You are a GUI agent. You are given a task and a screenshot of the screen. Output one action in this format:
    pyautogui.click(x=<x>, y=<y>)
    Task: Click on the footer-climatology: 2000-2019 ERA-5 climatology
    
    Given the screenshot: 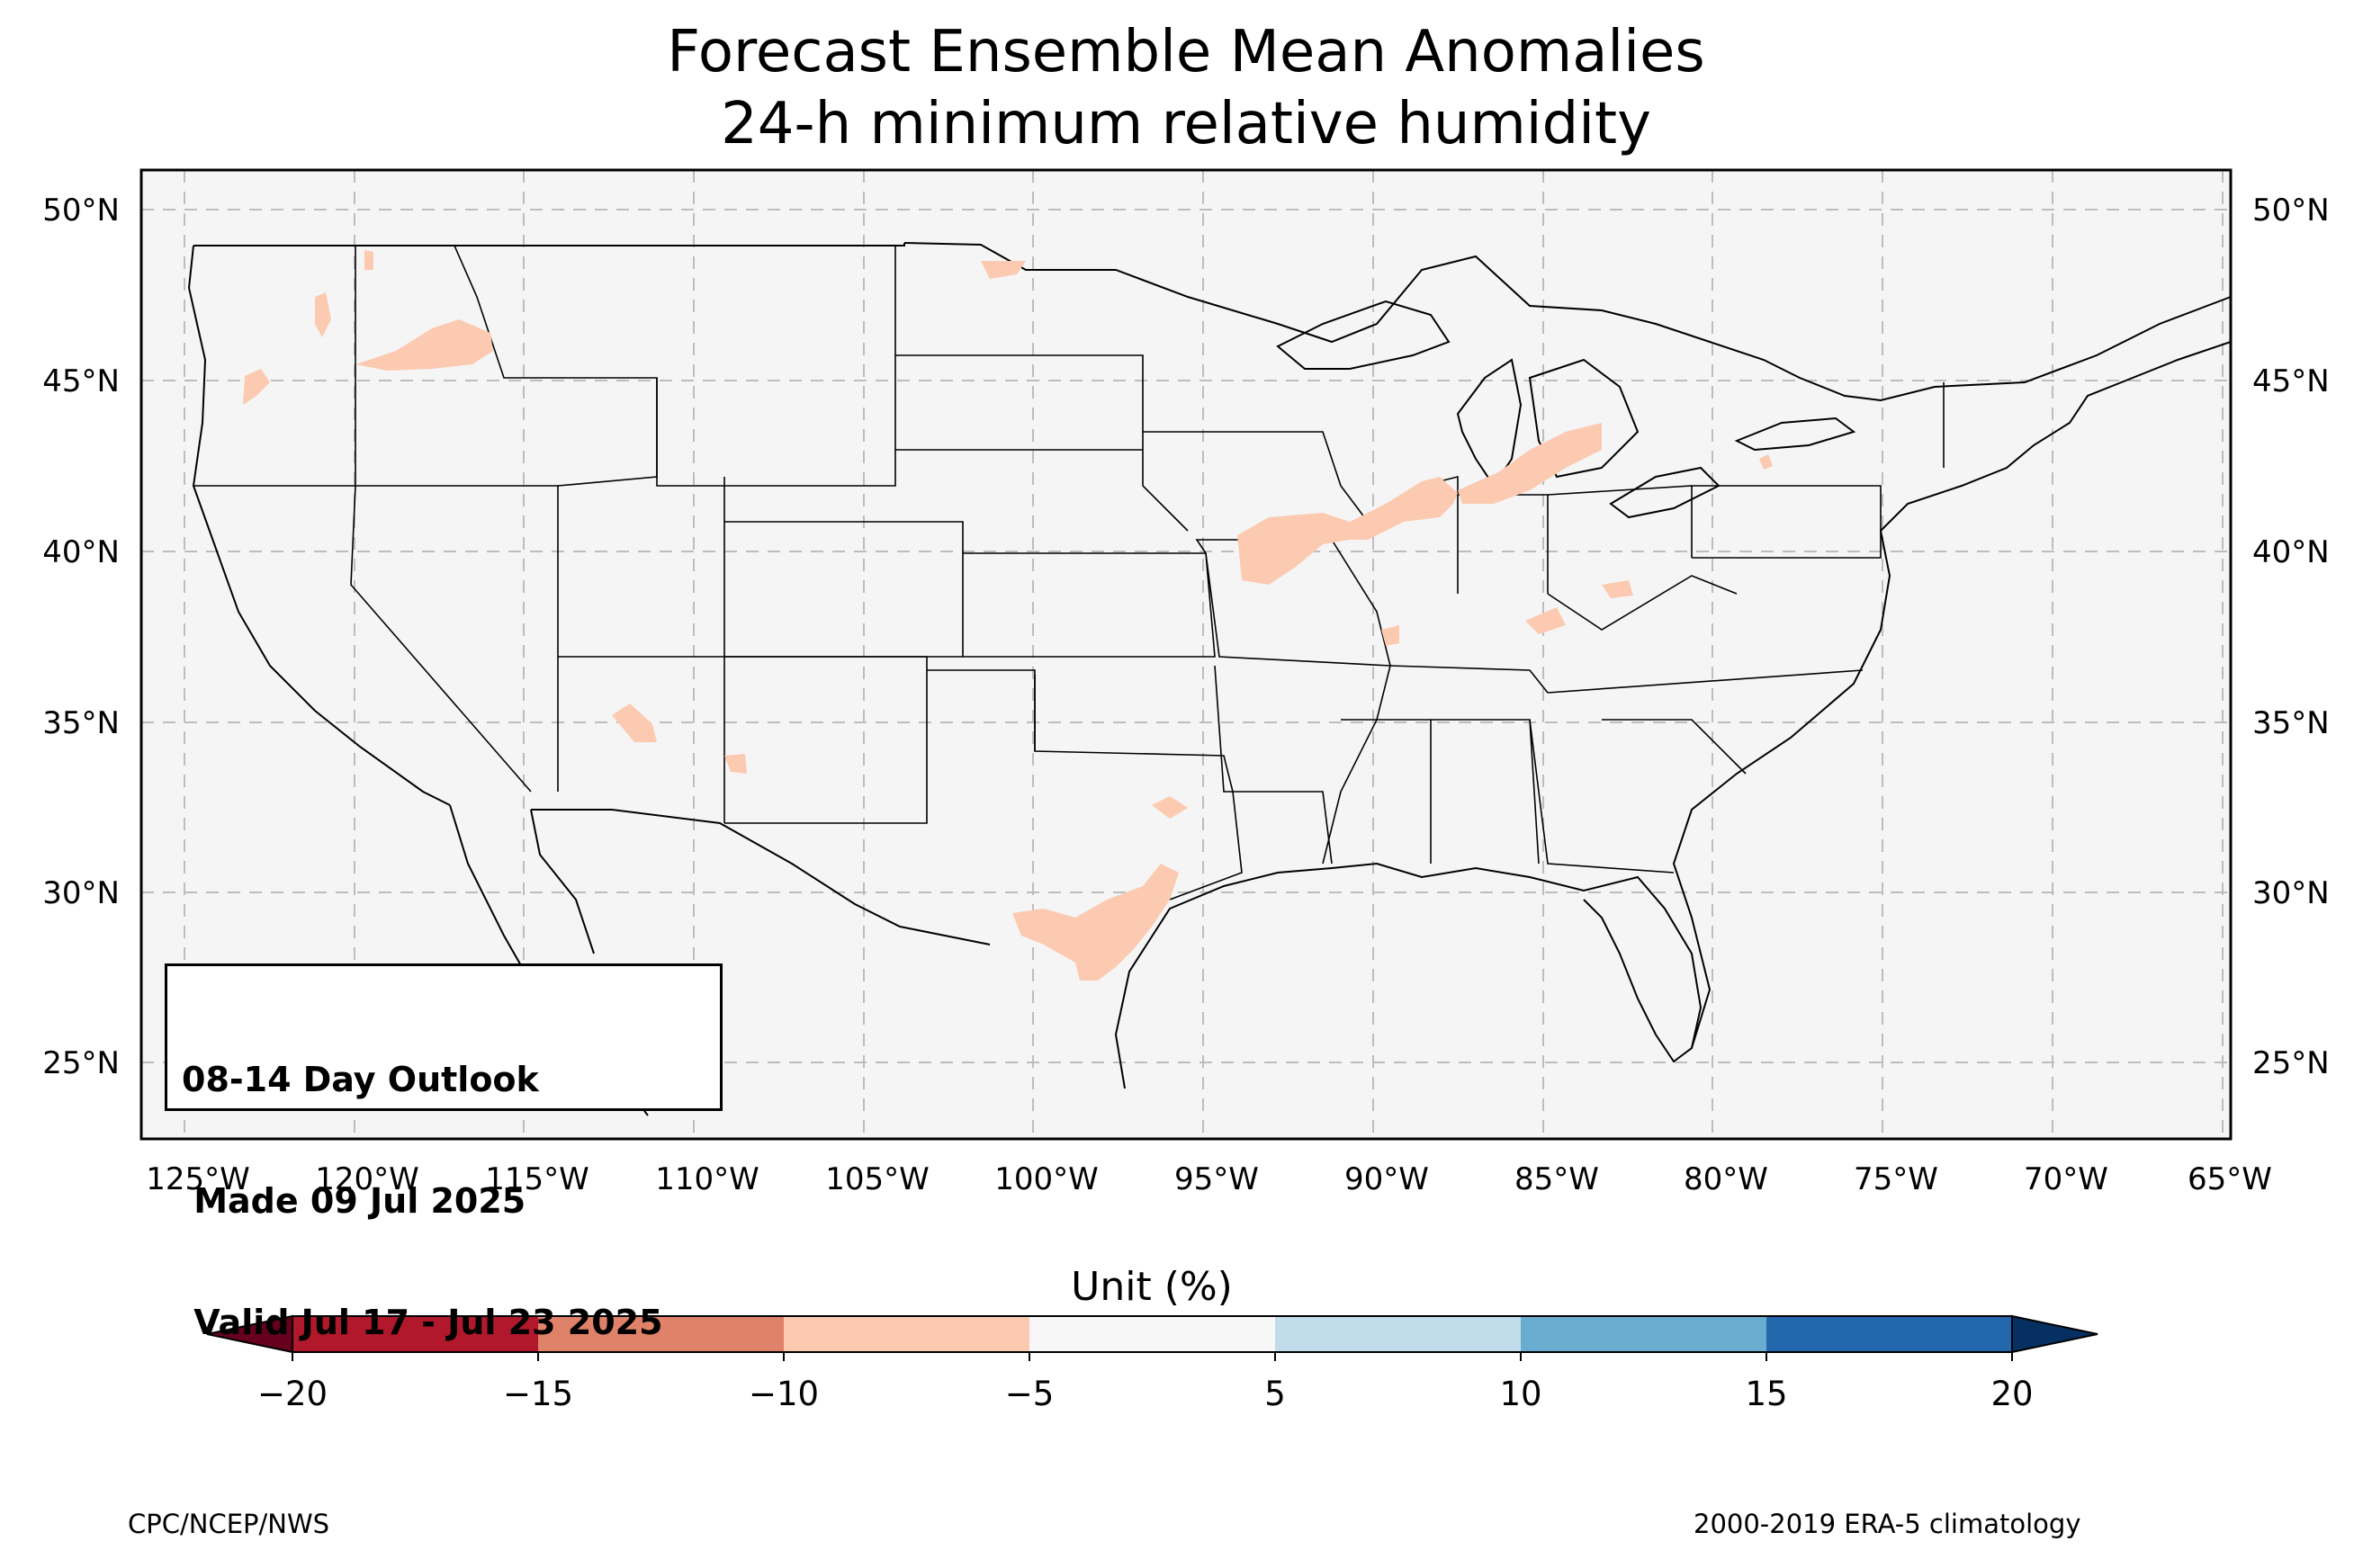 What is the action you would take?
    pyautogui.click(x=1888, y=1524)
    